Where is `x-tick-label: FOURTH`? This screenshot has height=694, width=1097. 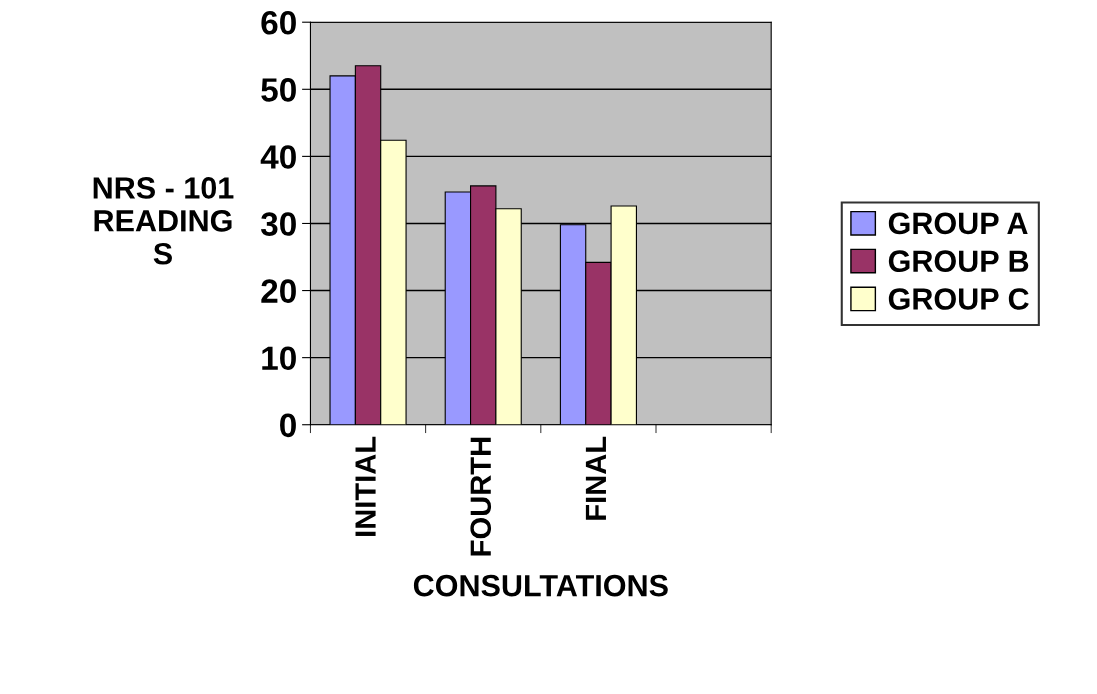 x-tick-label: FOURTH is located at coordinates (481, 496).